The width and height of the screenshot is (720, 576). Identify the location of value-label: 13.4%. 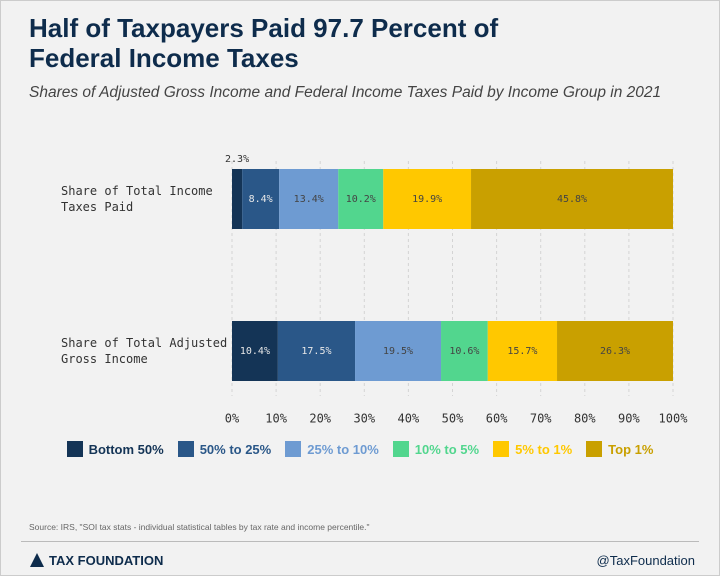
(309, 199).